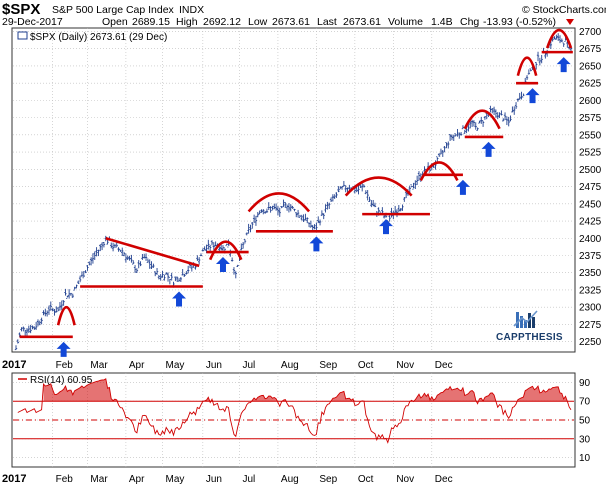 The image size is (606, 488). I want to click on price-tick-label: 2450, so click(590, 204).